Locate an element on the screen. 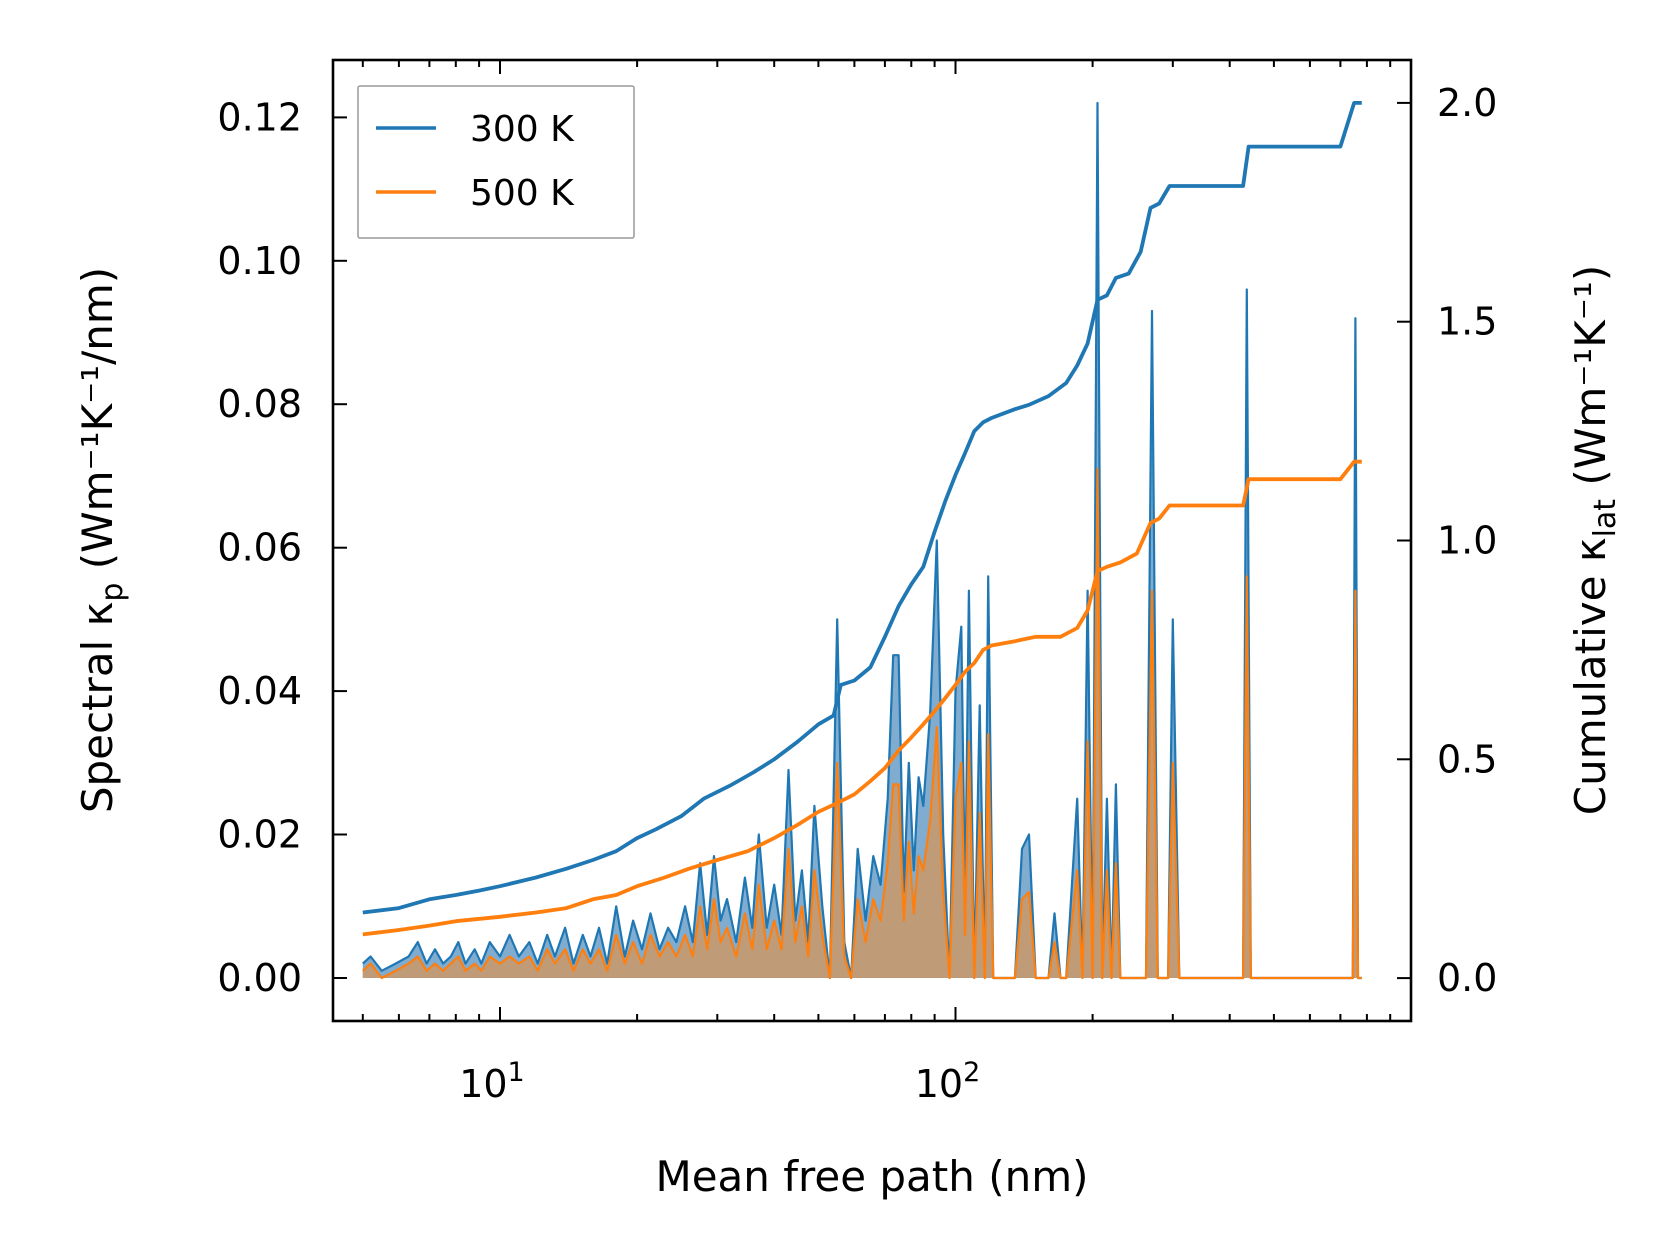 Image resolution: width=1679 pixels, height=1254 pixels. y-axis-right-label: Cumulative κlat (Wm⁻¹K⁻¹) is located at coordinates (1594, 540).